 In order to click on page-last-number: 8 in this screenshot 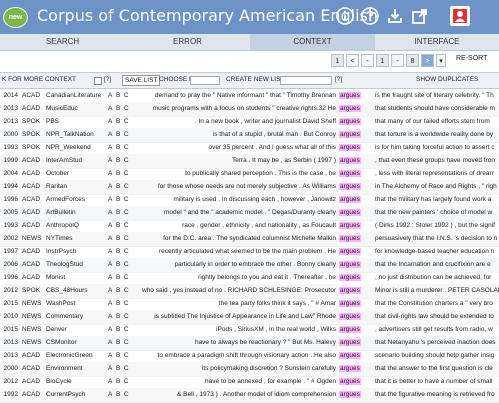, I will do `click(412, 60)`.